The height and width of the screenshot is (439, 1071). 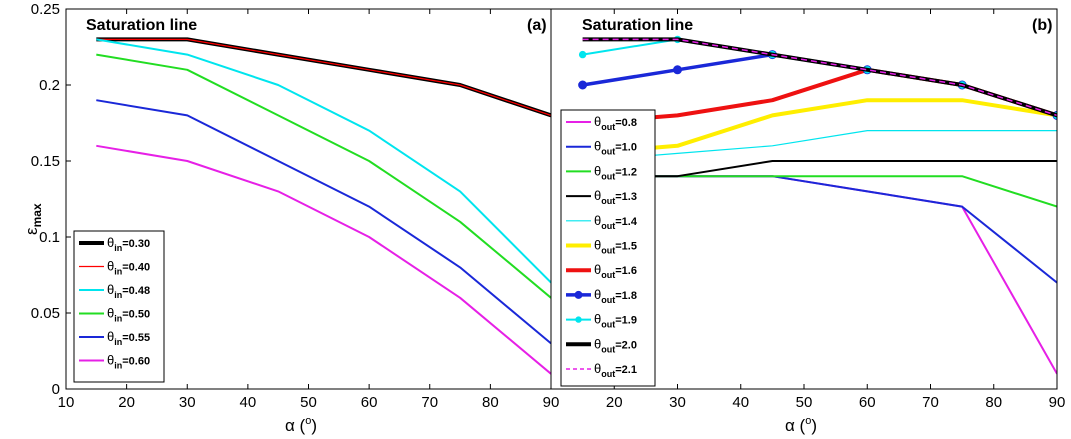 What do you see at coordinates (128, 315) in the screenshot?
I see `panel-a-legend-label: θin=0.50` at bounding box center [128, 315].